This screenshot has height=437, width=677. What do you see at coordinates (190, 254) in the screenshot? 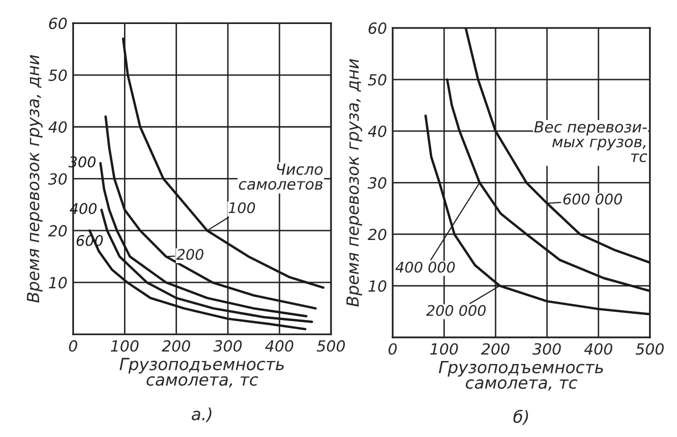
I see `legend-label: 200` at bounding box center [190, 254].